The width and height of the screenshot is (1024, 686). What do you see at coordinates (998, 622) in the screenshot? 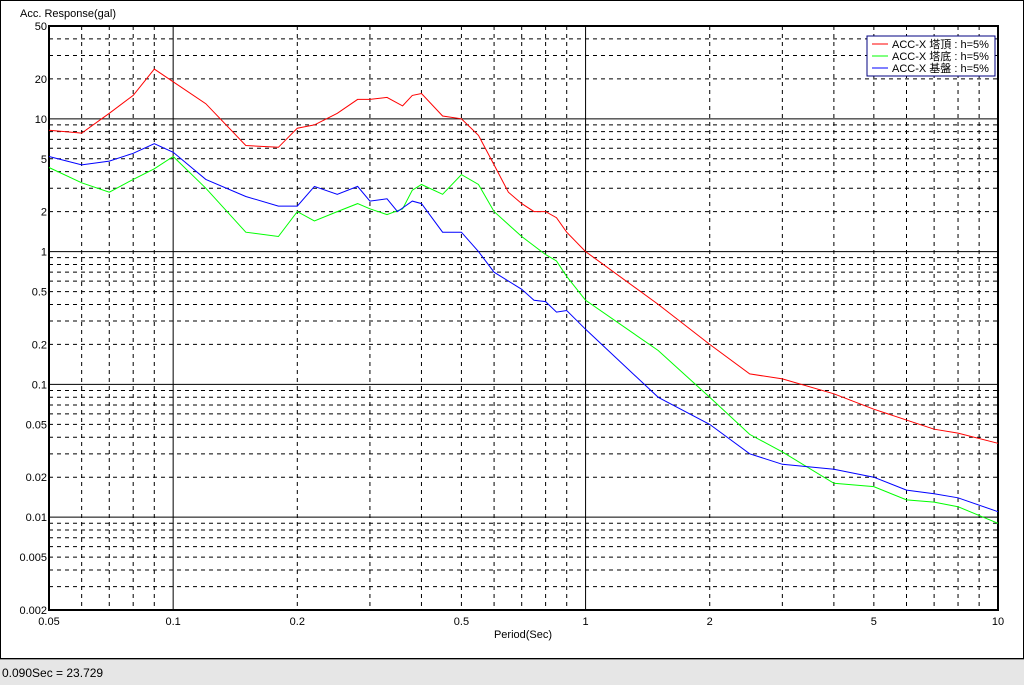
I see `x-tick-label: 10` at bounding box center [998, 622].